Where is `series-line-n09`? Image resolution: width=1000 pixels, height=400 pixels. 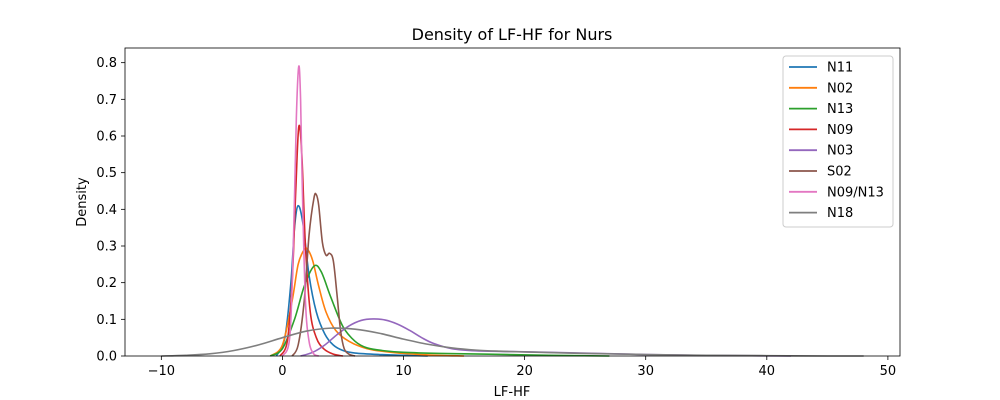 series-line-n09 is located at coordinates (311, 240).